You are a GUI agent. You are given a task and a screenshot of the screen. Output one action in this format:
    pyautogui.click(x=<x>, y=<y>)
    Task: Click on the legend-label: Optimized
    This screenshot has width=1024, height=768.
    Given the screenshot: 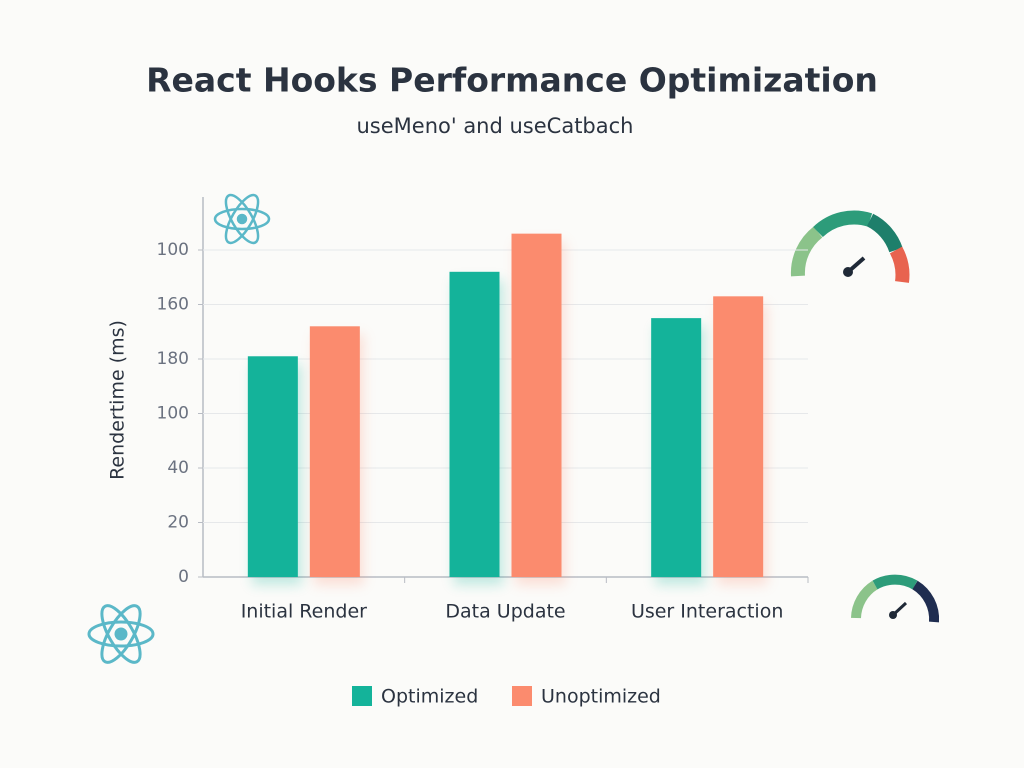 What is the action you would take?
    pyautogui.click(x=429, y=697)
    